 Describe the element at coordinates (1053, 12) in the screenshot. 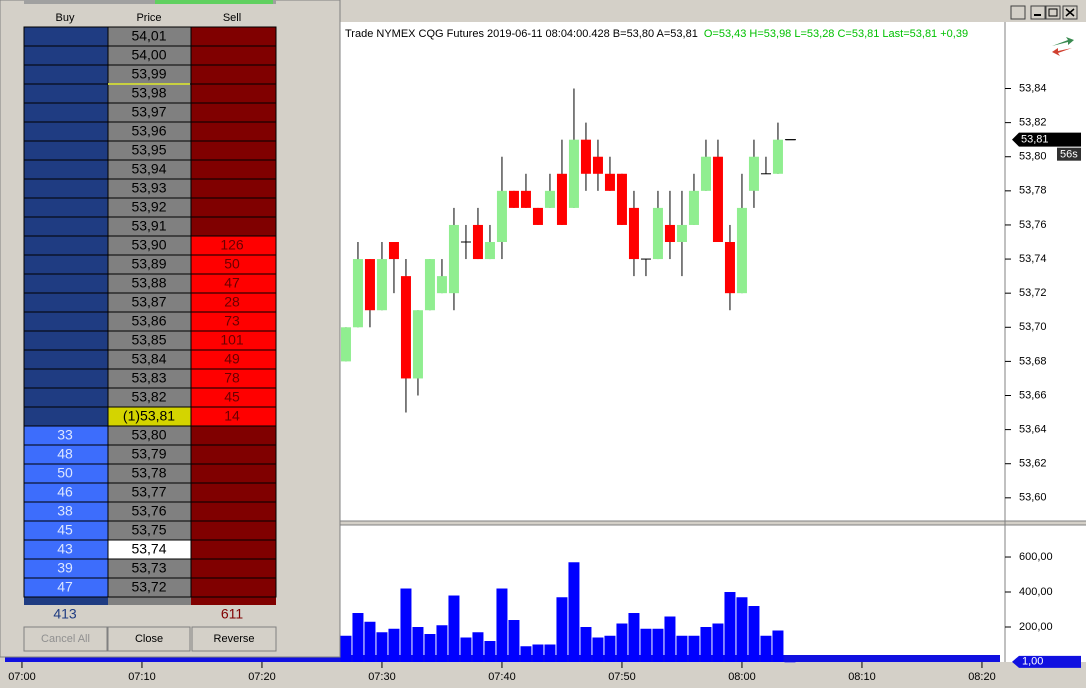

I see `maximize-button` at that location.